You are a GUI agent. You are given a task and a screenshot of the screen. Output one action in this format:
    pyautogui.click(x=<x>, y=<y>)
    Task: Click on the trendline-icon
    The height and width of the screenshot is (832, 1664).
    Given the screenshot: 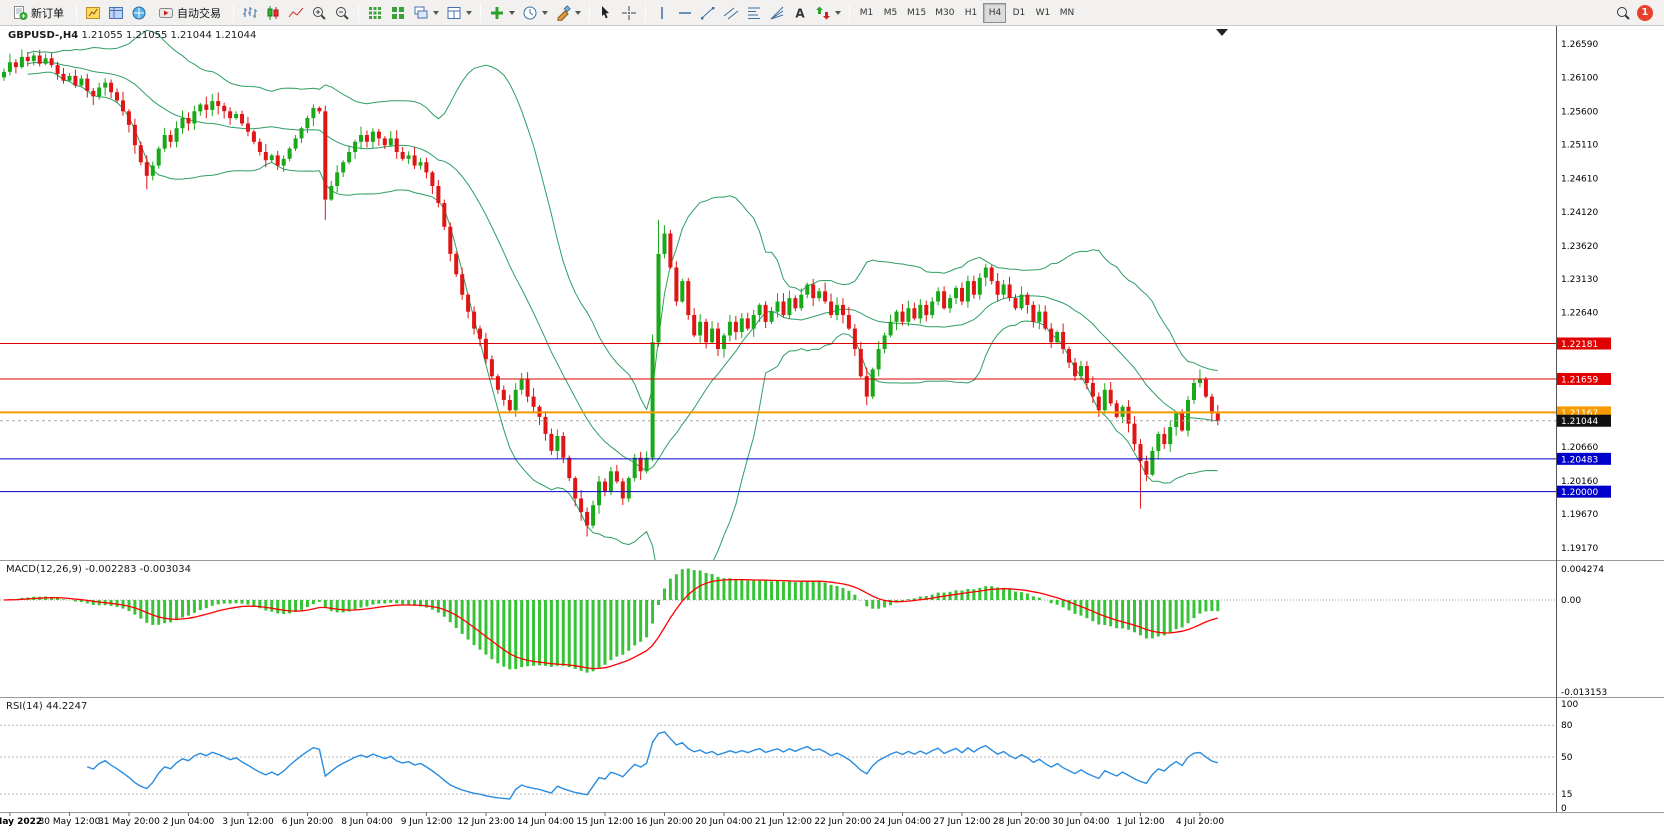 What is the action you would take?
    pyautogui.click(x=708, y=12)
    